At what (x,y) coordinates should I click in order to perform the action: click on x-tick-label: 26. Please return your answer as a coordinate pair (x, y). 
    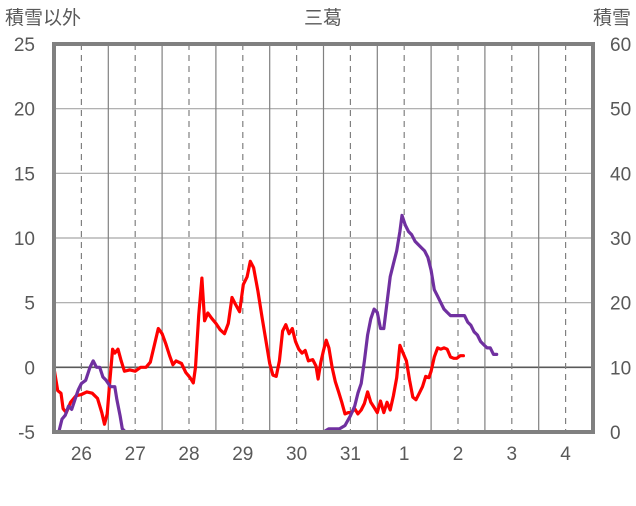
    Looking at the image, I should click on (81, 454).